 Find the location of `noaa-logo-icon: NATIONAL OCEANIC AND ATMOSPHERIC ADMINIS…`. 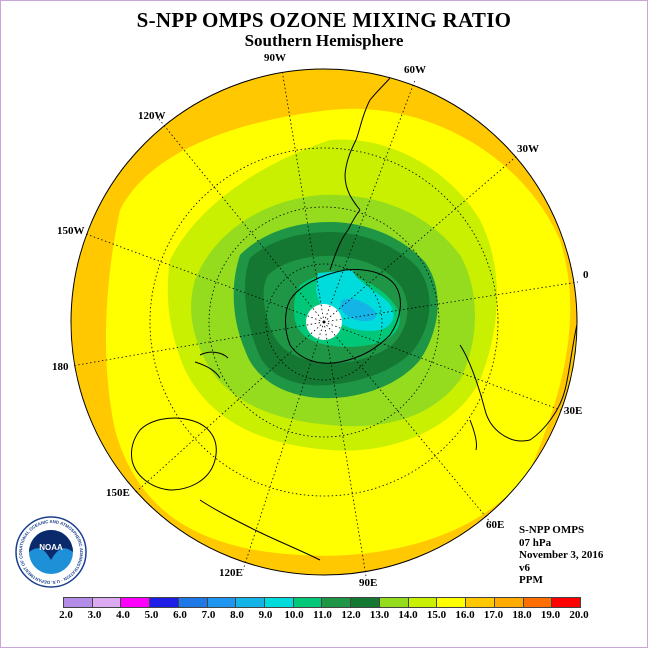

noaa-logo-icon: NATIONAL OCEANIC AND ATMOSPHERIC ADMINIS… is located at coordinates (51, 552).